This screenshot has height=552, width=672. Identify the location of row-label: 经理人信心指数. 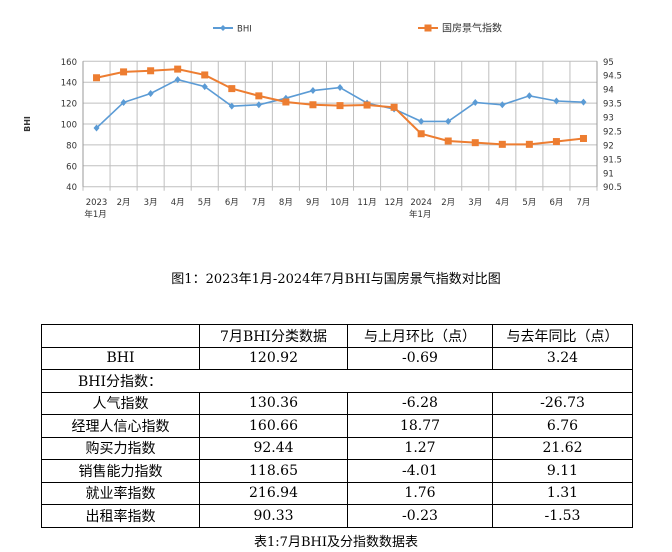
(120, 426).